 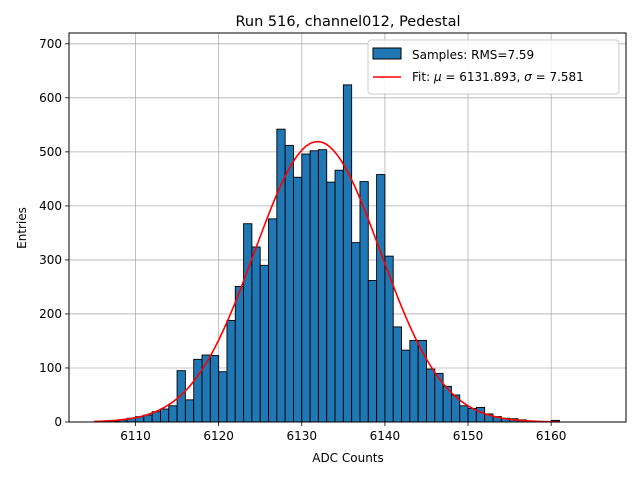 I want to click on legend-fit-label: Fit: μ = 6131.893, σ = 7.581, so click(x=498, y=77).